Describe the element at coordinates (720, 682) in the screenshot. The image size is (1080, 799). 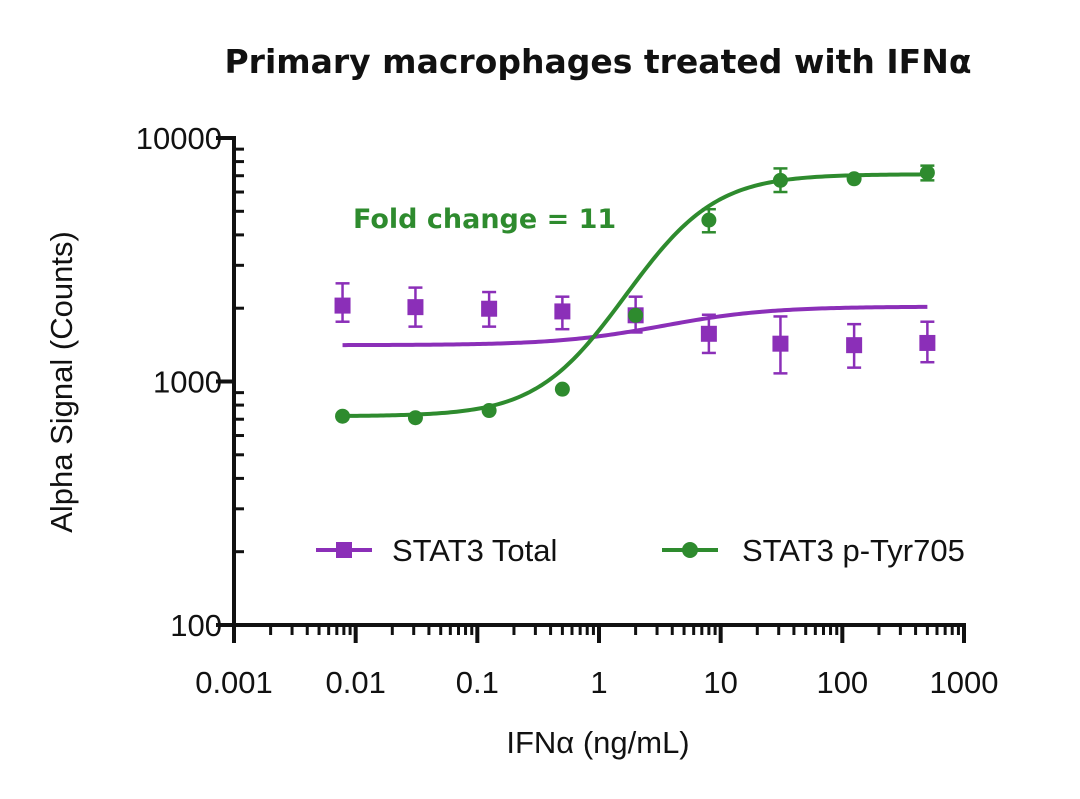
I see `x-tick-label: 10` at that location.